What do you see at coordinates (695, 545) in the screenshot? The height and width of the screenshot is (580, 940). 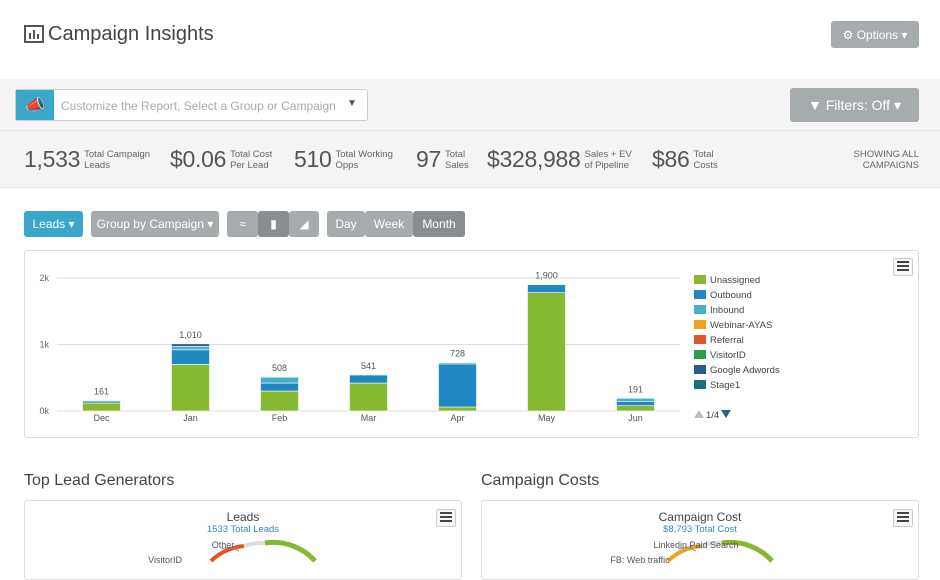 I see `pie-label: Linkedin Paid Search` at bounding box center [695, 545].